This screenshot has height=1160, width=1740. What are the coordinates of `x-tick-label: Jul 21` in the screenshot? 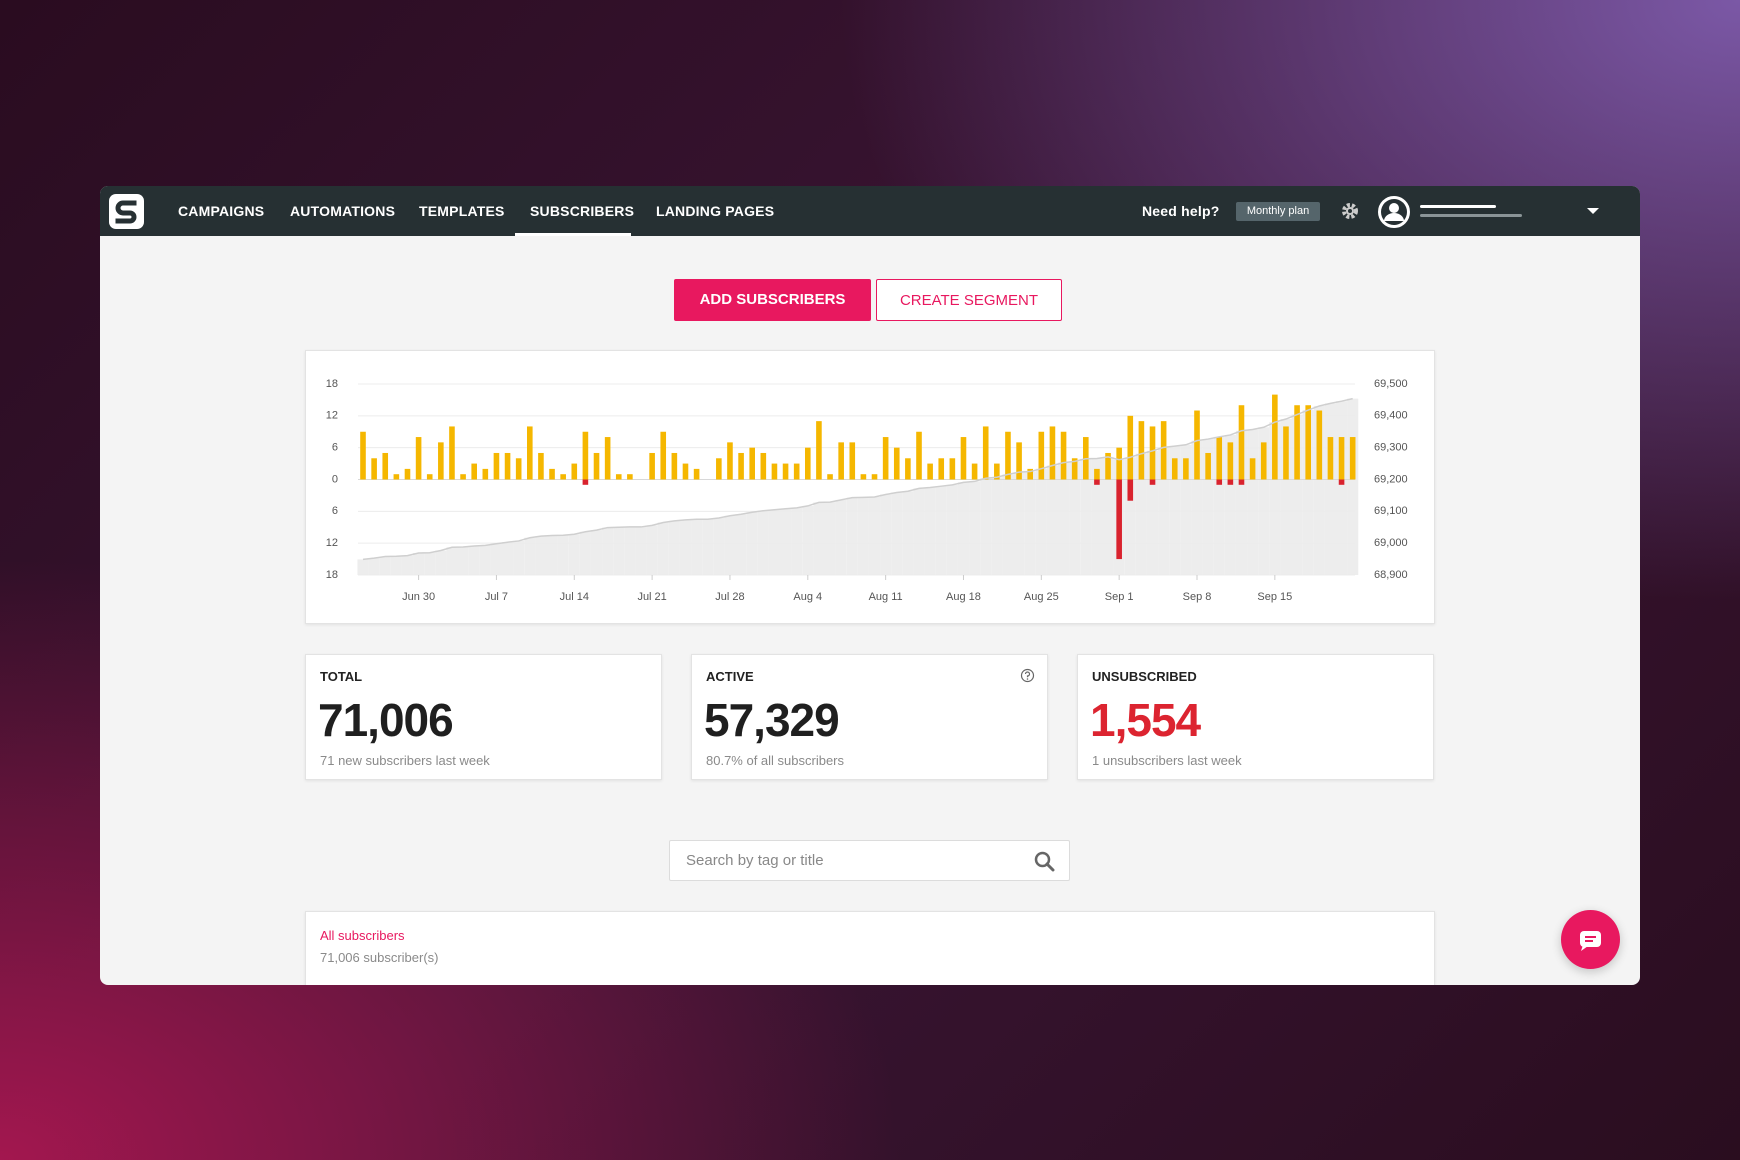 It's located at (651, 597).